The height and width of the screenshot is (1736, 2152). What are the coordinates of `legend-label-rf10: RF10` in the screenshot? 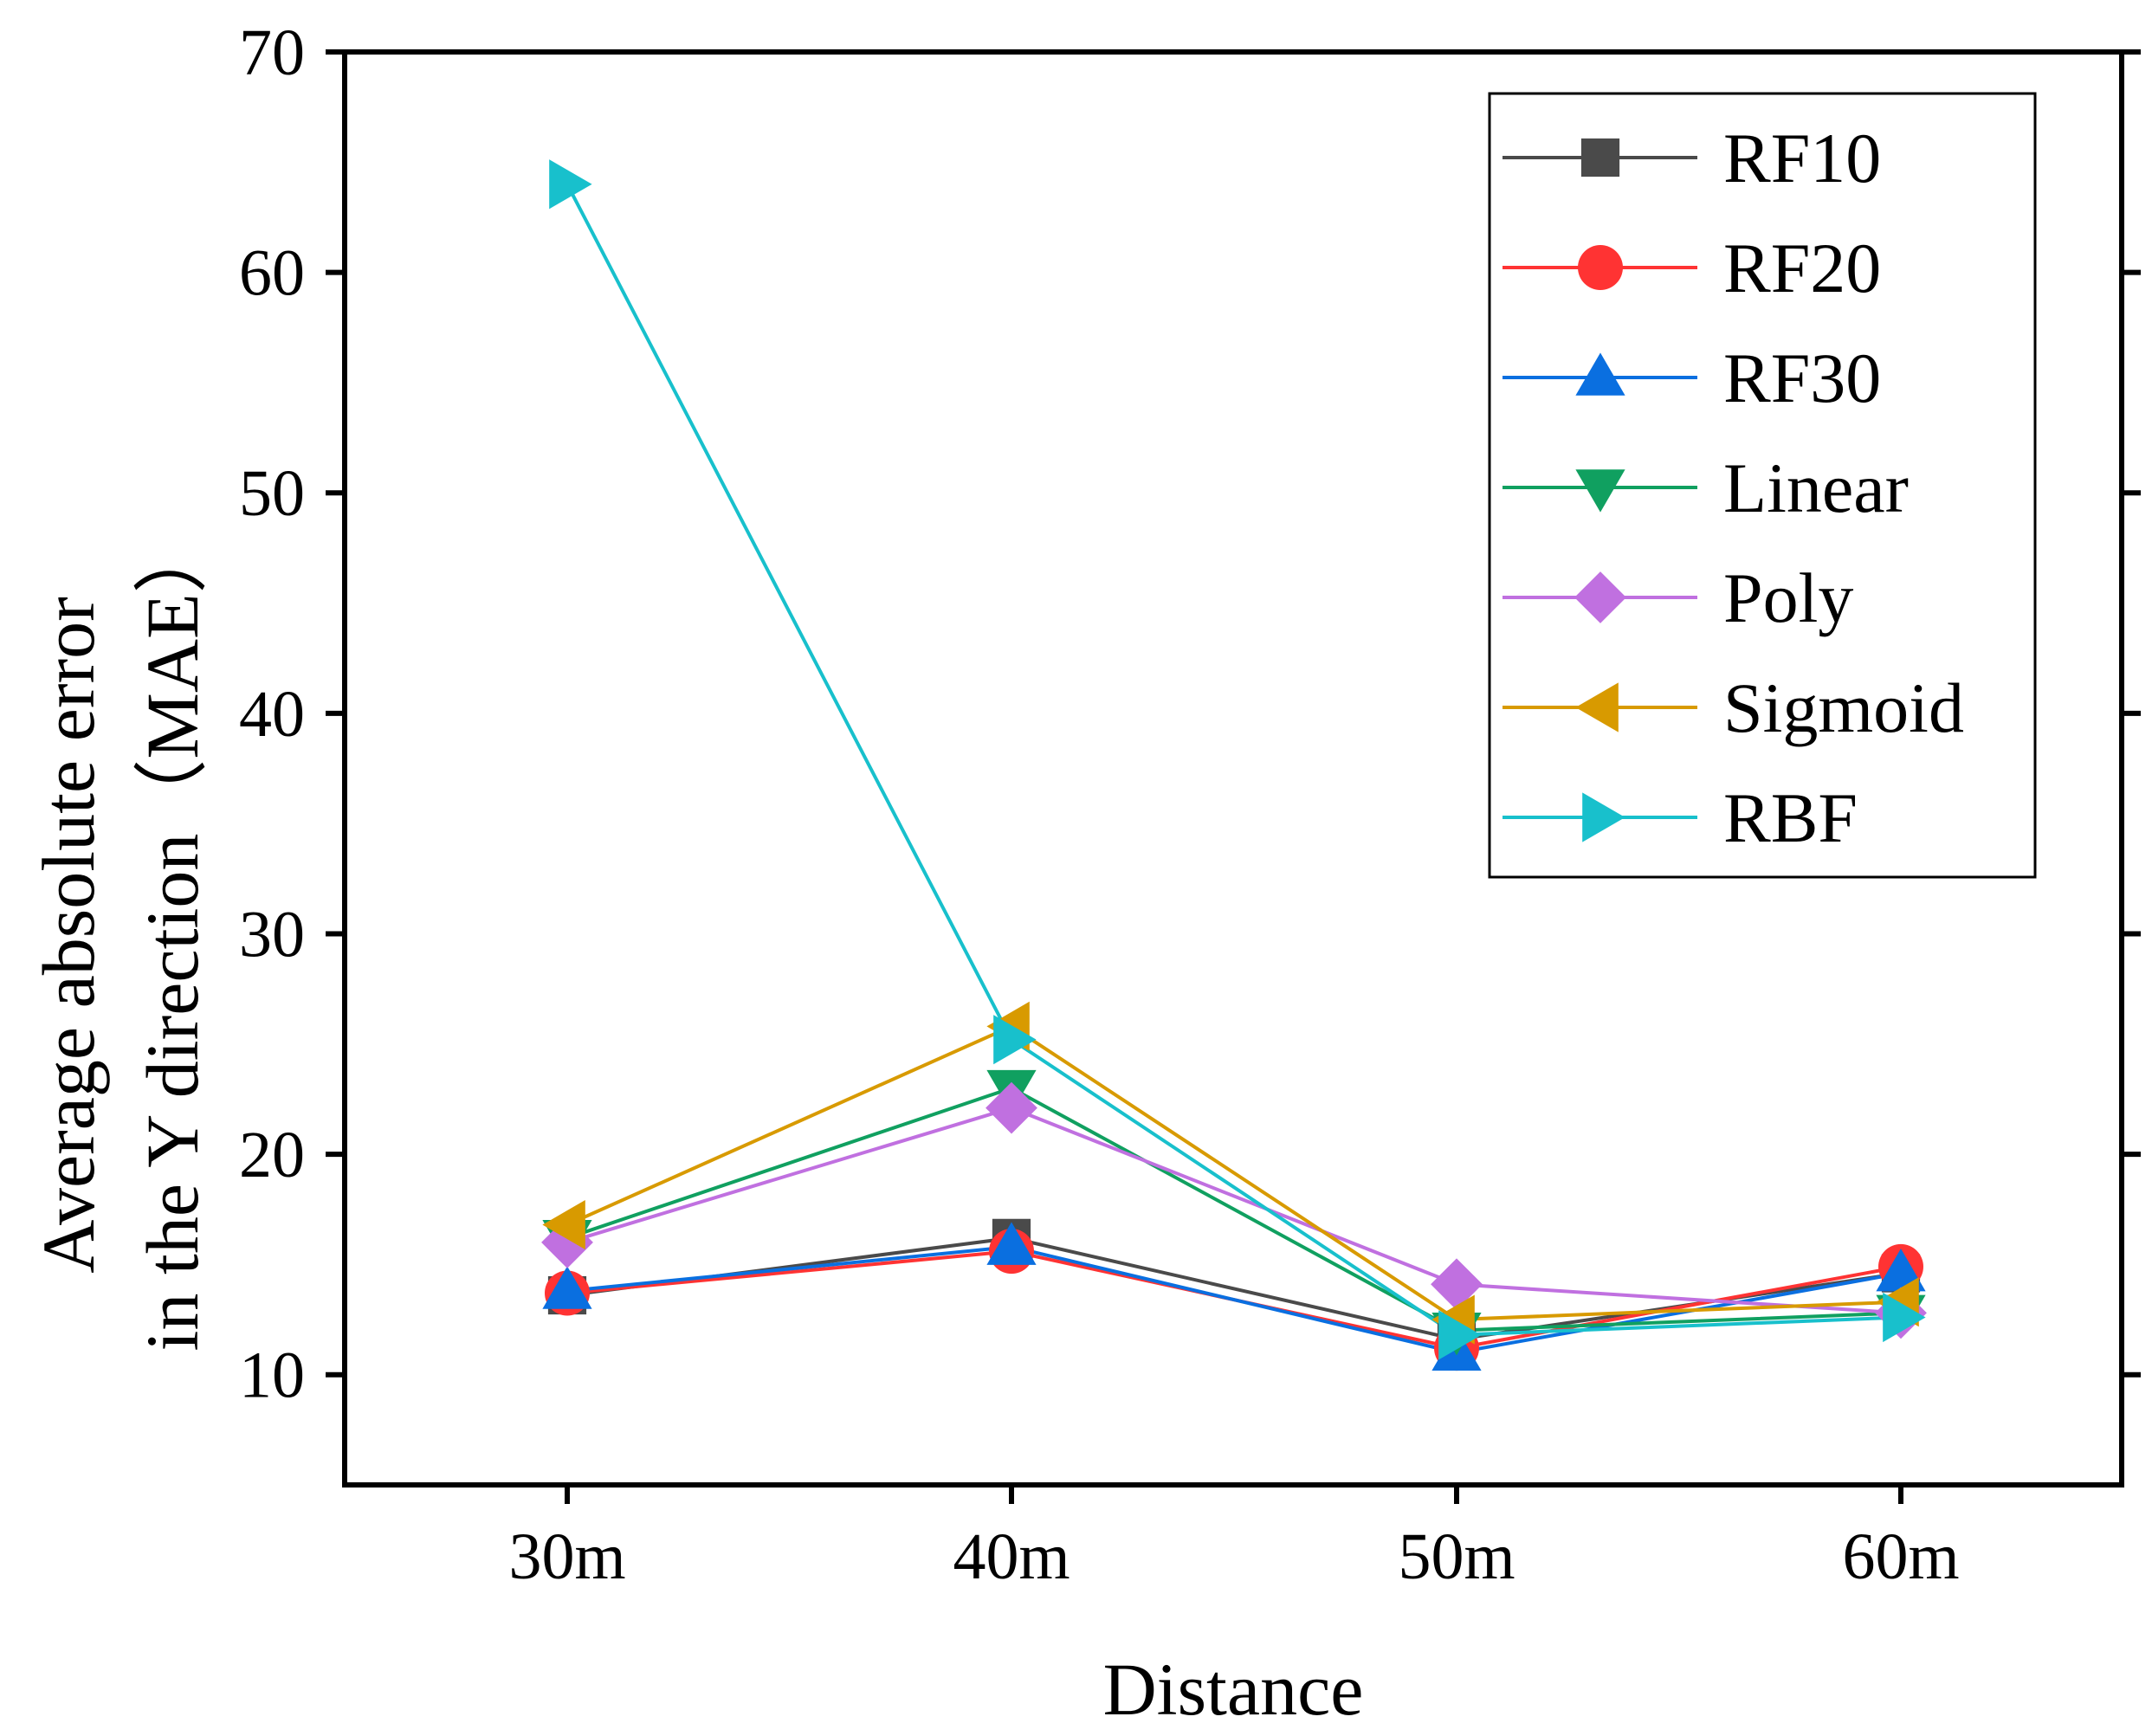 It's located at (1802, 158).